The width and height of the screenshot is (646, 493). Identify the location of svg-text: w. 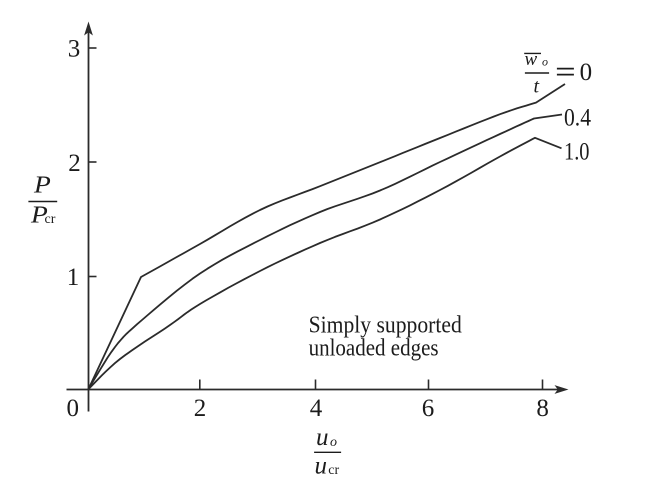
(531, 59).